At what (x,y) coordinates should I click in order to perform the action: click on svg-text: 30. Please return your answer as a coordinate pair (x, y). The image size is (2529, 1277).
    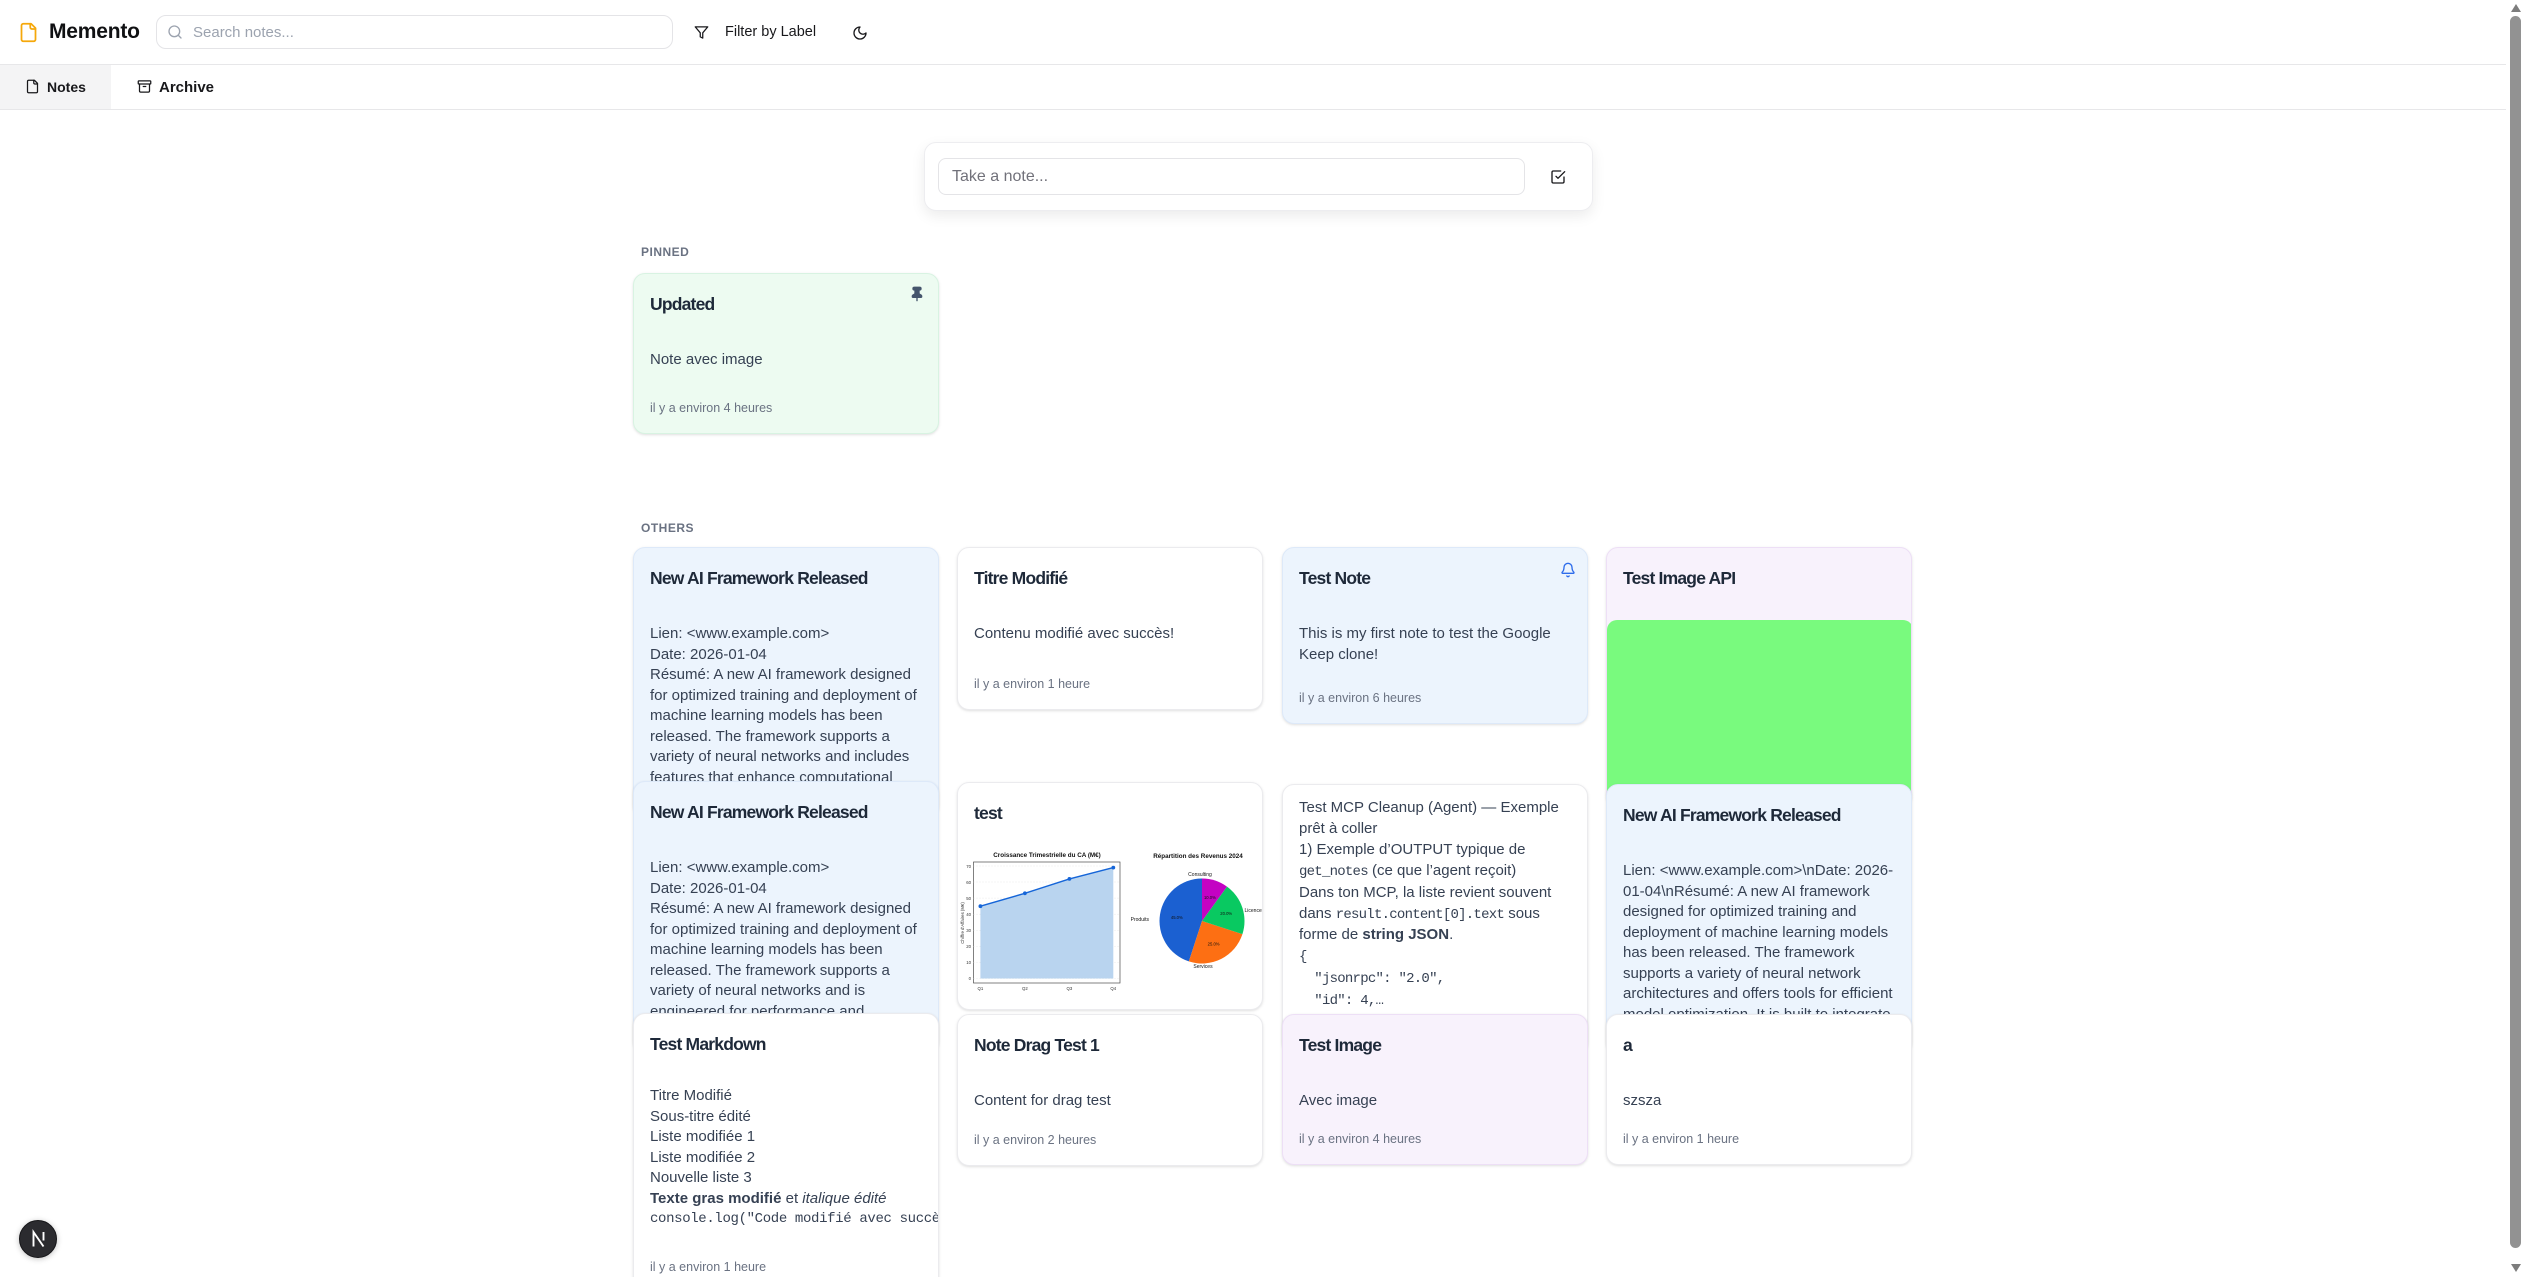
    Looking at the image, I should click on (968, 930).